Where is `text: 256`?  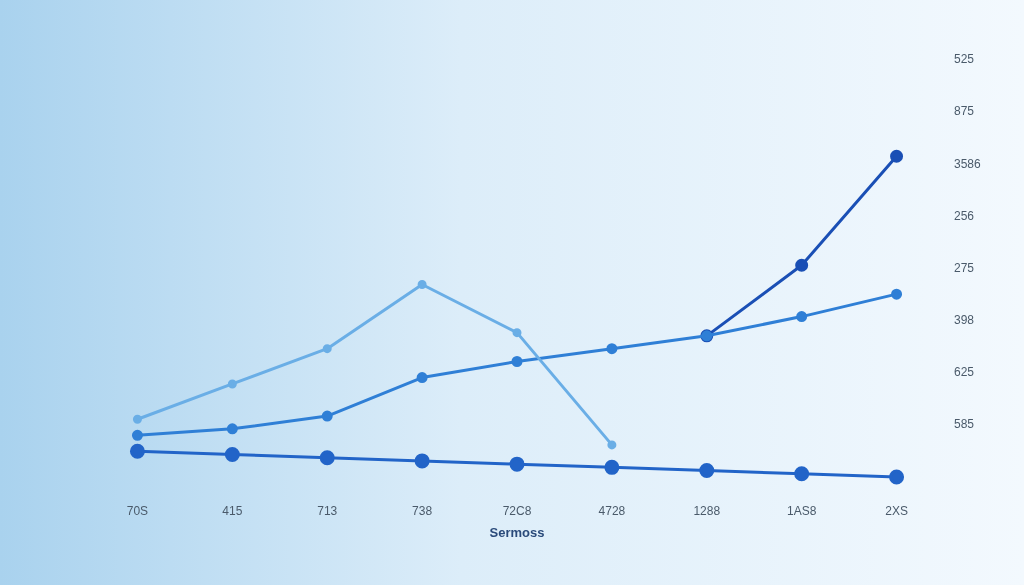 text: 256 is located at coordinates (964, 215).